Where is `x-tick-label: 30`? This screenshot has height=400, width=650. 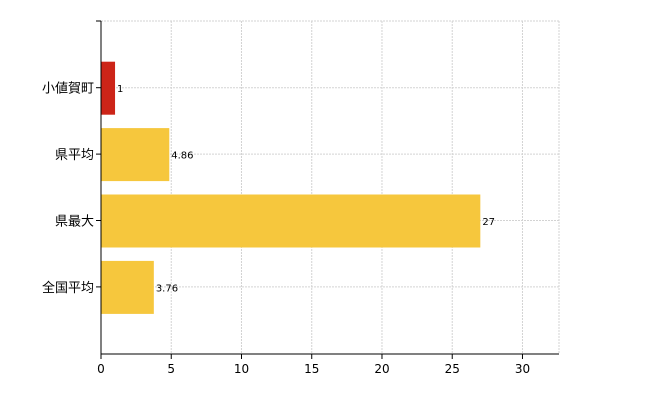
x-tick-label: 30 is located at coordinates (522, 369).